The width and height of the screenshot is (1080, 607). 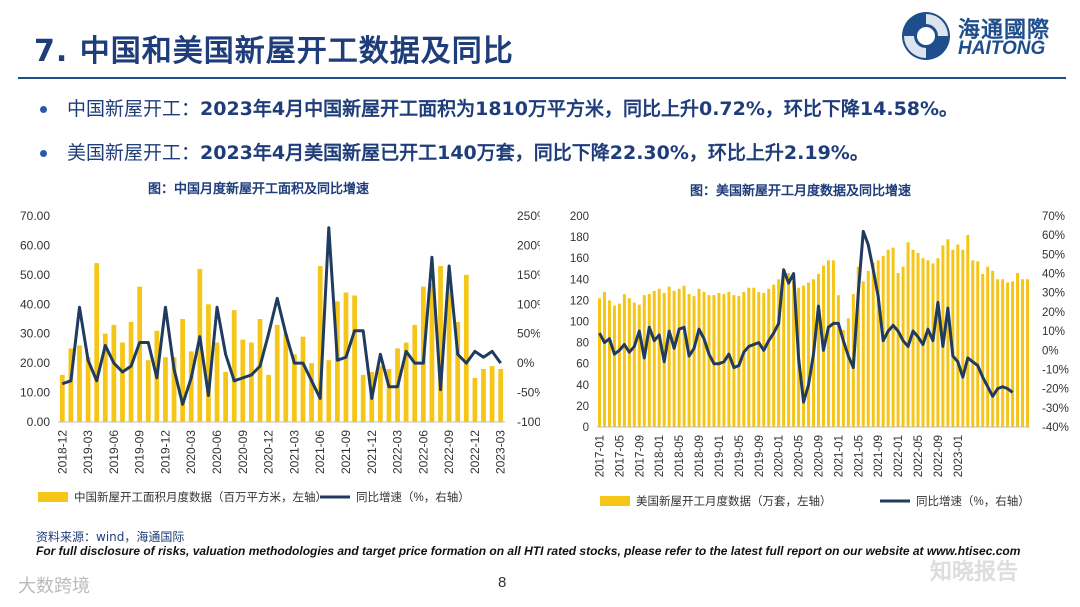 What do you see at coordinates (475, 452) in the screenshot?
I see `x-tick-label: 2022-12` at bounding box center [475, 452].